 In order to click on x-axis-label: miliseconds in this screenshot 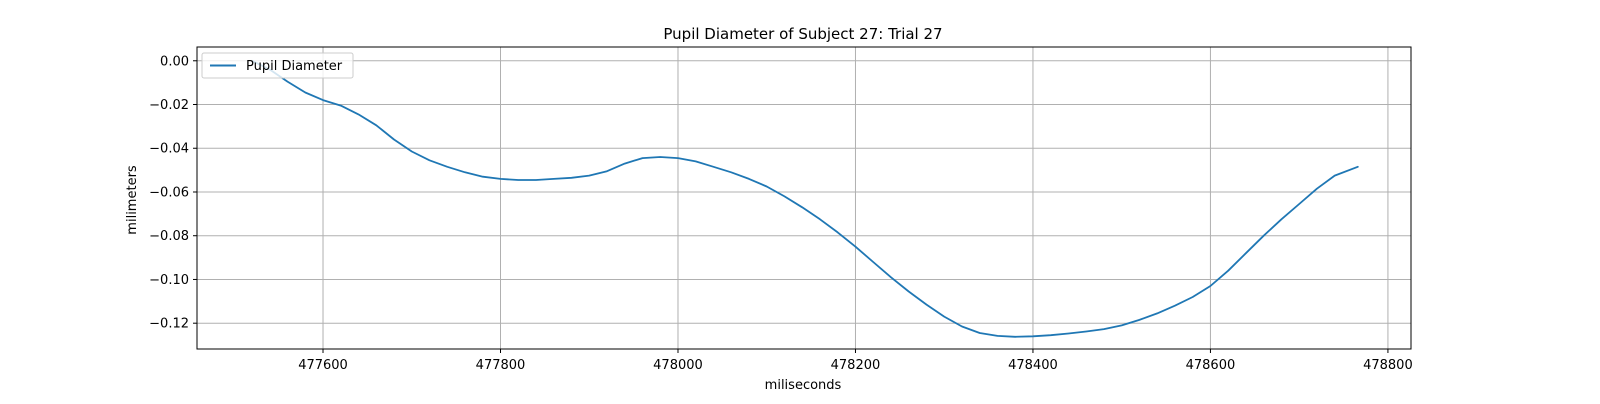, I will do `click(803, 385)`.